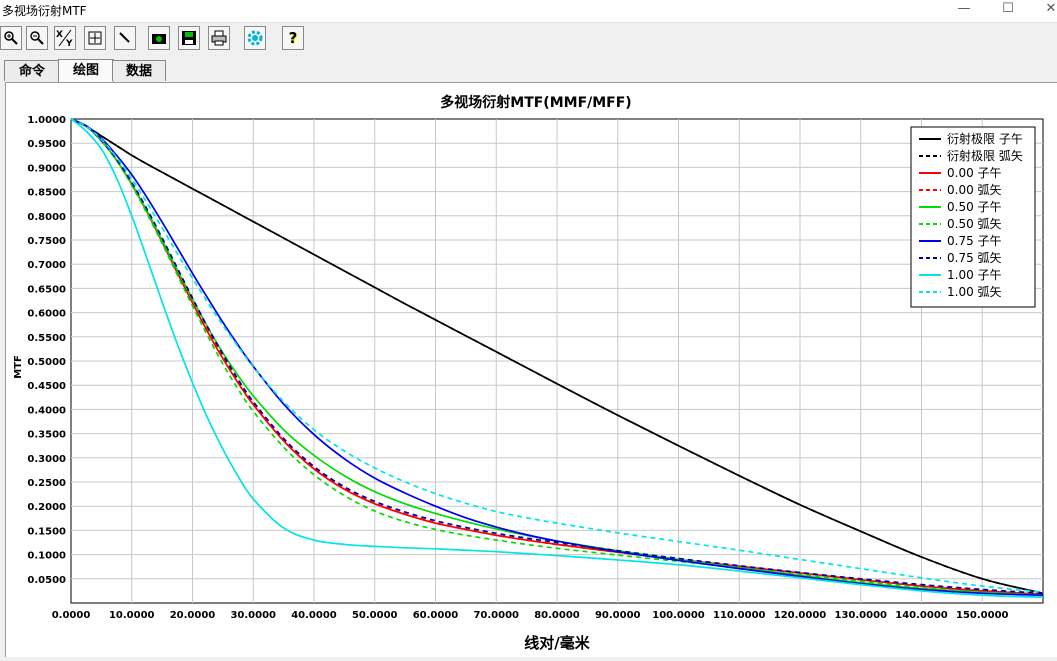 The image size is (1057, 661). What do you see at coordinates (46, 580) in the screenshot?
I see `y-tick-label: 0.0500` at bounding box center [46, 580].